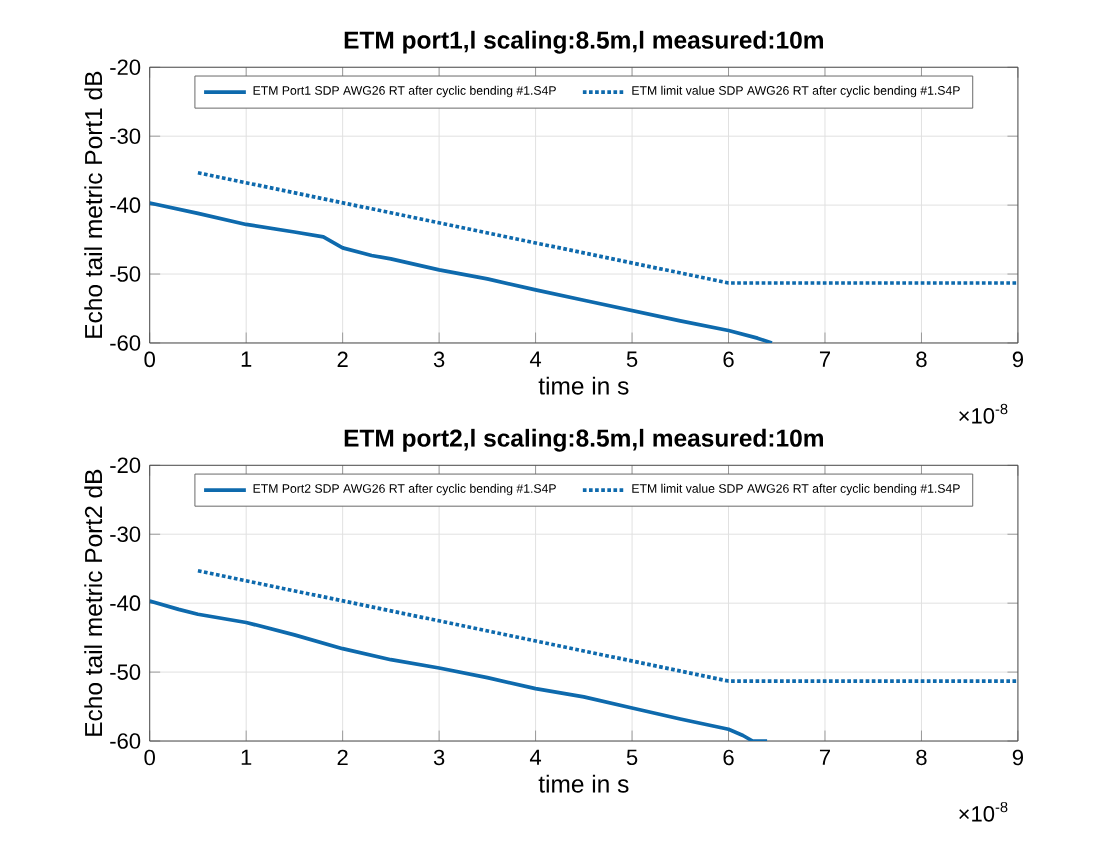 This screenshot has width=1114, height=841. I want to click on chart-title: ETM port1,l scaling:8.5m,l measured:10m, so click(583, 42).